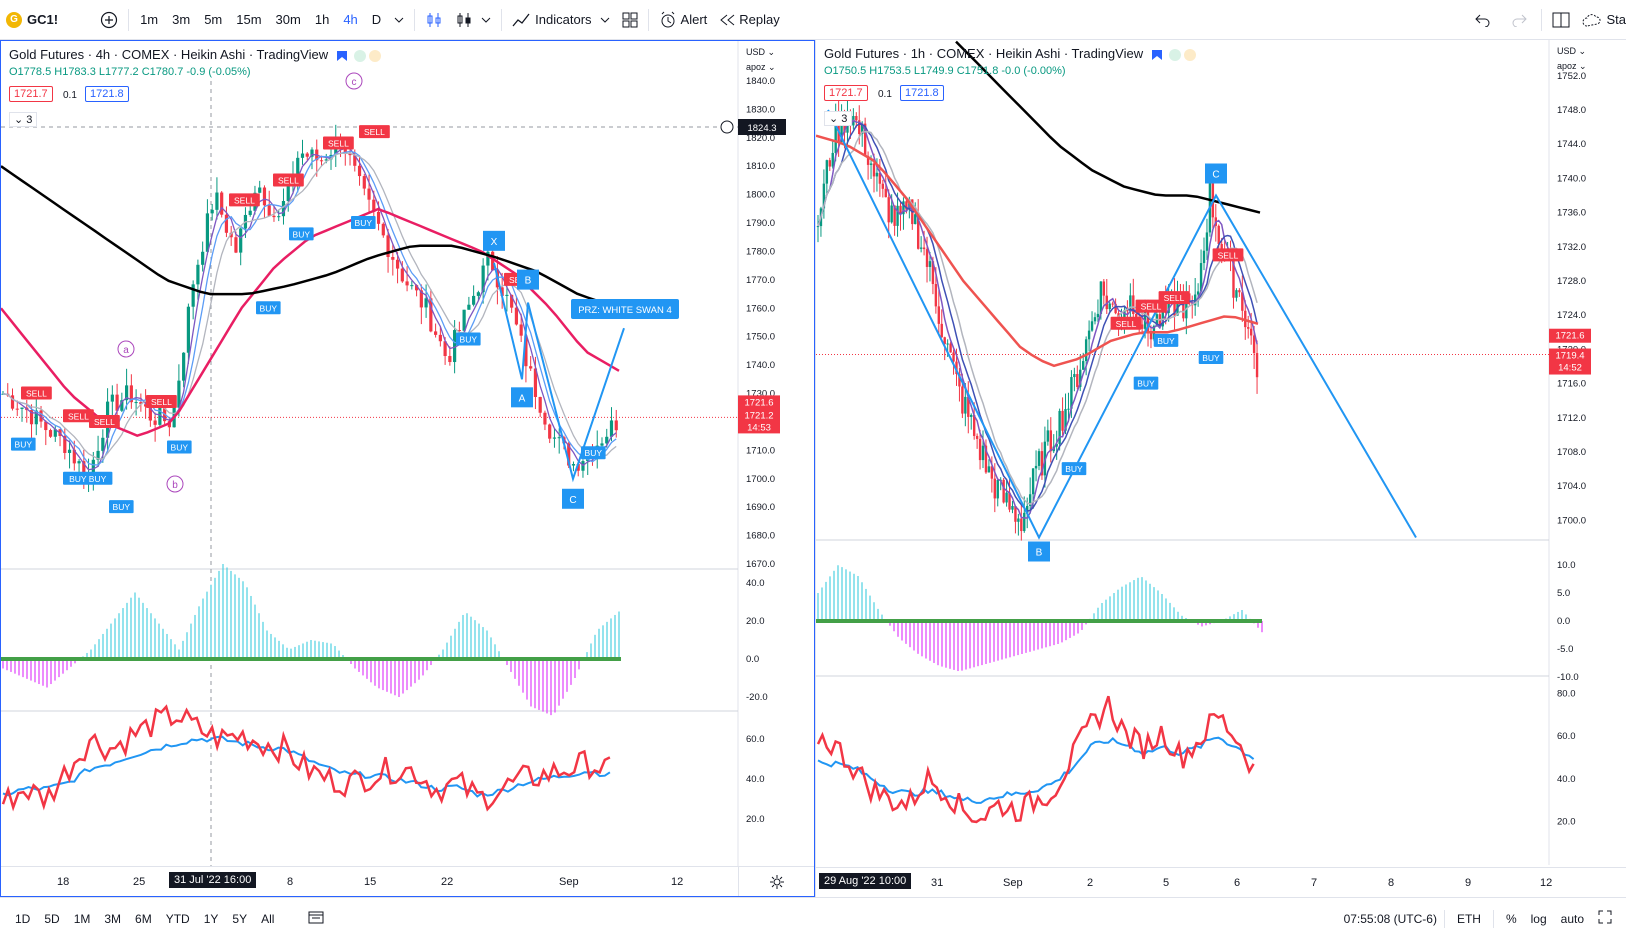  Describe the element at coordinates (309, 306) in the screenshot. I see `moving-average-line` at that location.